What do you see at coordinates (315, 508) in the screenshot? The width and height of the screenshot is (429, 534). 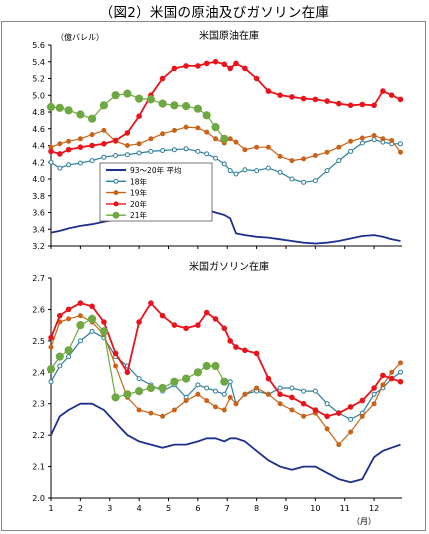 I see `c2-x-tick-label: 10` at bounding box center [315, 508].